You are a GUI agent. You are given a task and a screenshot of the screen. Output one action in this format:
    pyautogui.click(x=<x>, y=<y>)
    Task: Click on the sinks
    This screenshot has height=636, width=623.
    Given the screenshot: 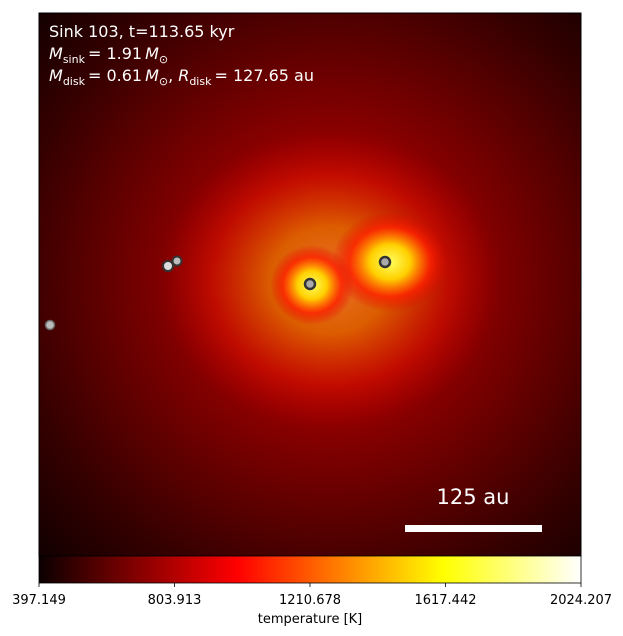 What is the action you would take?
    pyautogui.click(x=218, y=293)
    